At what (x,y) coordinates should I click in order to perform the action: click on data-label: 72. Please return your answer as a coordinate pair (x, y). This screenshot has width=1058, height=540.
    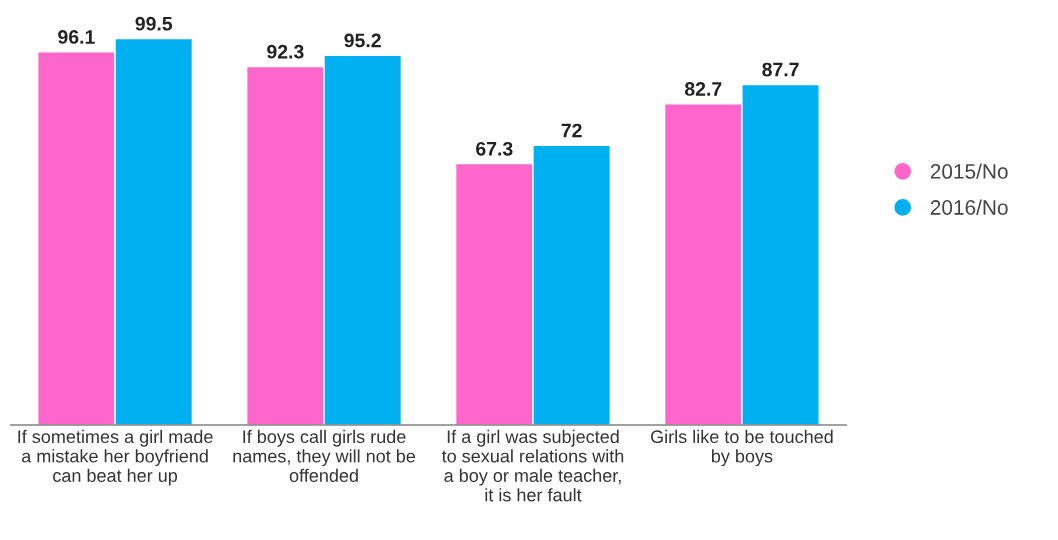
    Looking at the image, I should click on (571, 130).